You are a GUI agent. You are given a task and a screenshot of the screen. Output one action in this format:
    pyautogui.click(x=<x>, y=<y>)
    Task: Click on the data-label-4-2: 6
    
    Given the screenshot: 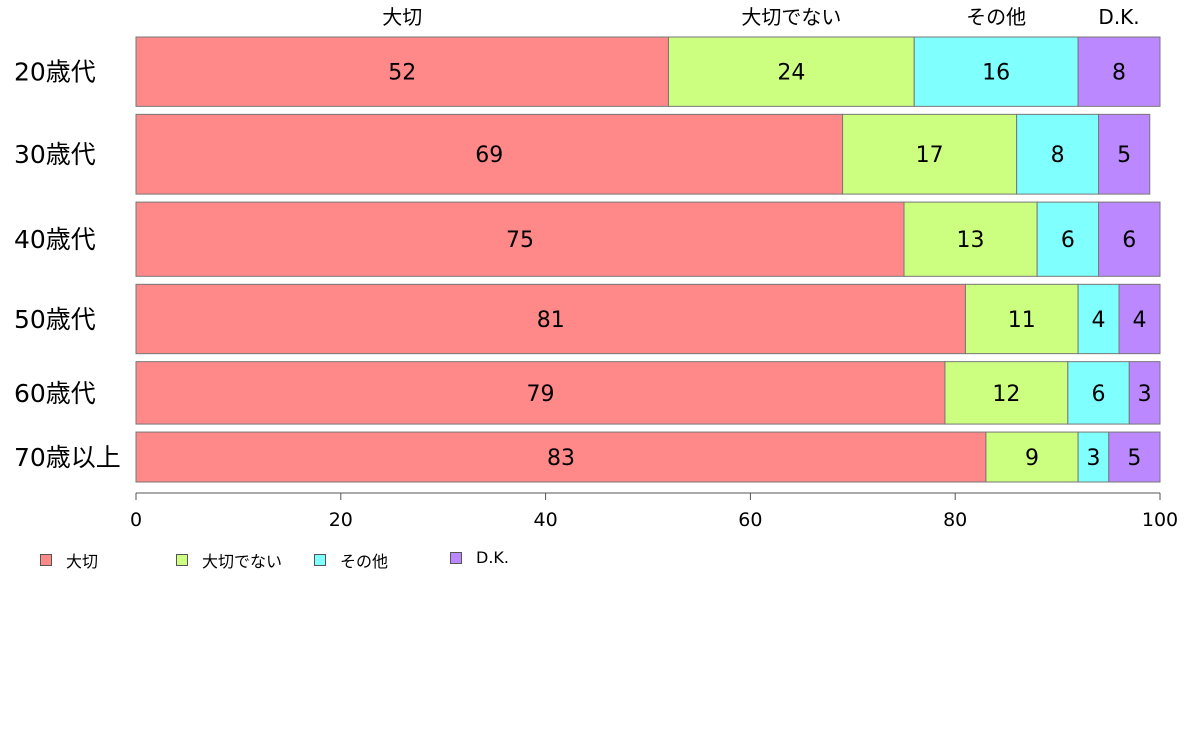 What is the action you would take?
    pyautogui.click(x=1099, y=394)
    